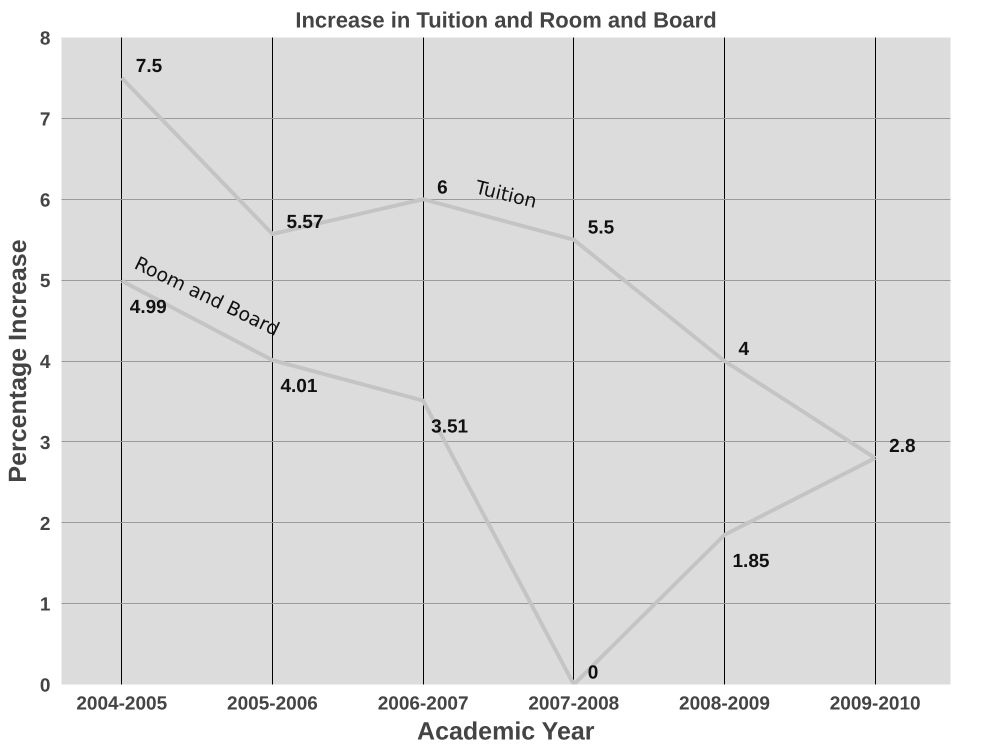 This screenshot has width=994, height=752. I want to click on y-tick-label: 7, so click(45, 119).